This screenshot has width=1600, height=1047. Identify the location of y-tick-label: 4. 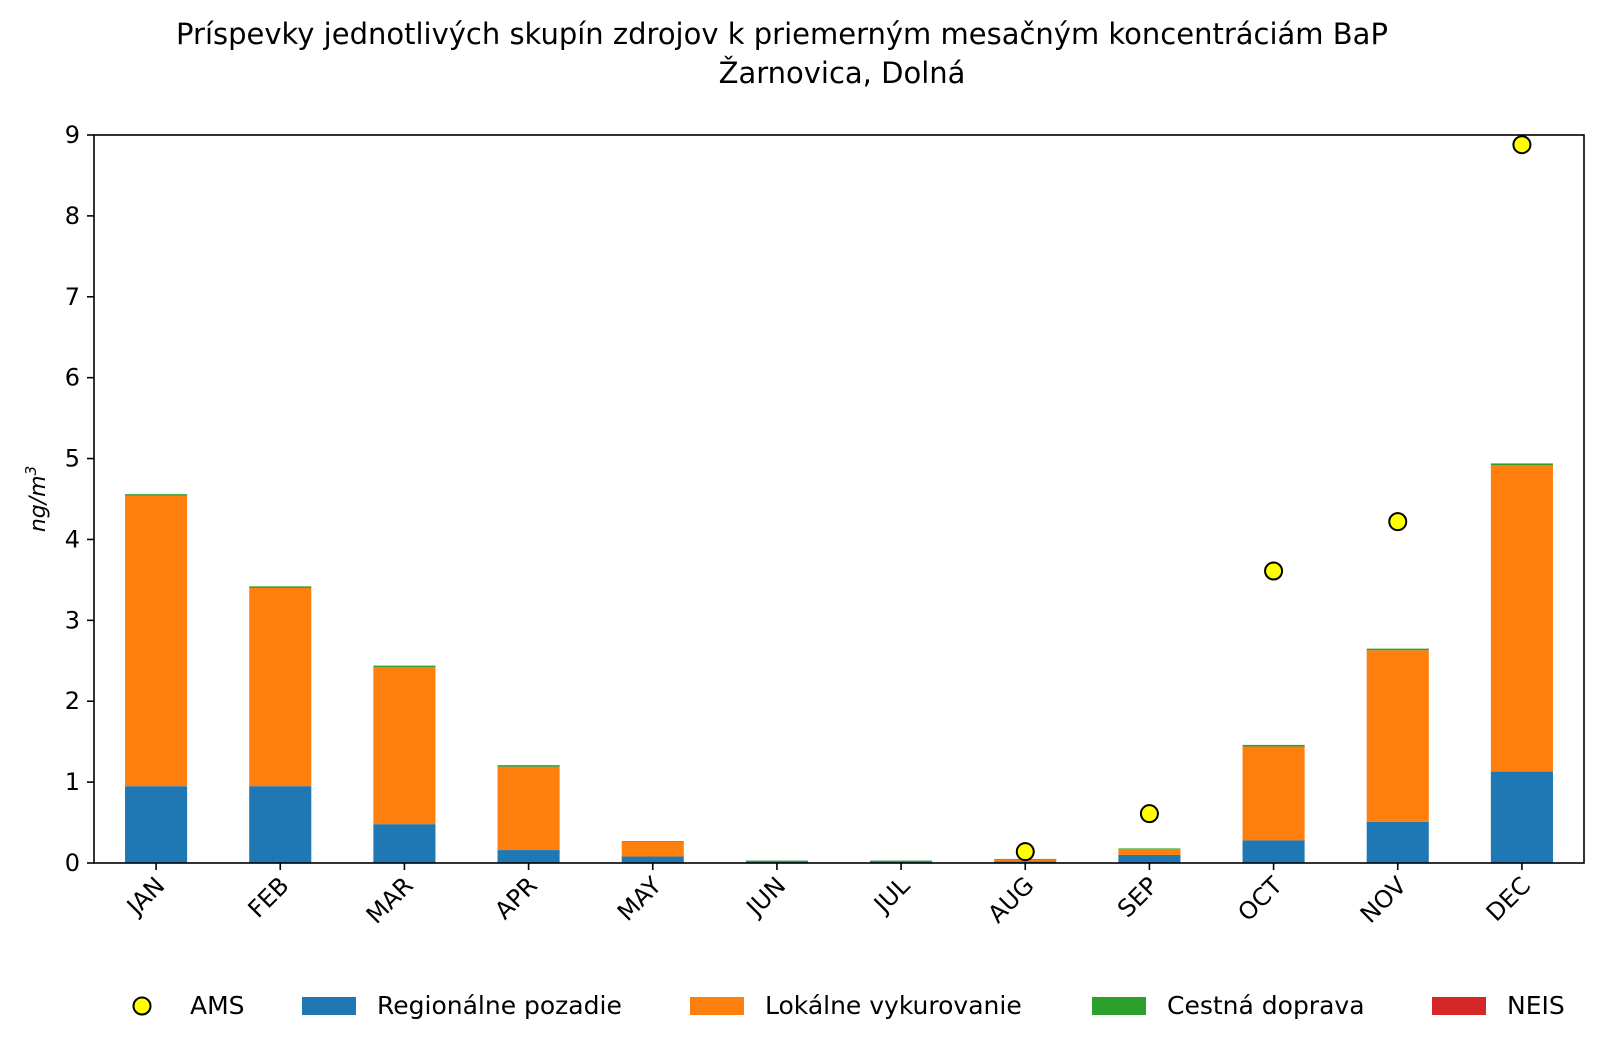
(72, 539).